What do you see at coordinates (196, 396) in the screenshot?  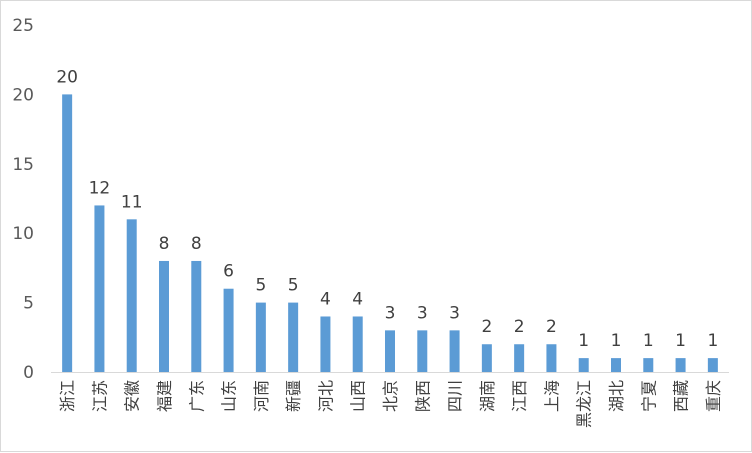 I see `category-label: 广东` at bounding box center [196, 396].